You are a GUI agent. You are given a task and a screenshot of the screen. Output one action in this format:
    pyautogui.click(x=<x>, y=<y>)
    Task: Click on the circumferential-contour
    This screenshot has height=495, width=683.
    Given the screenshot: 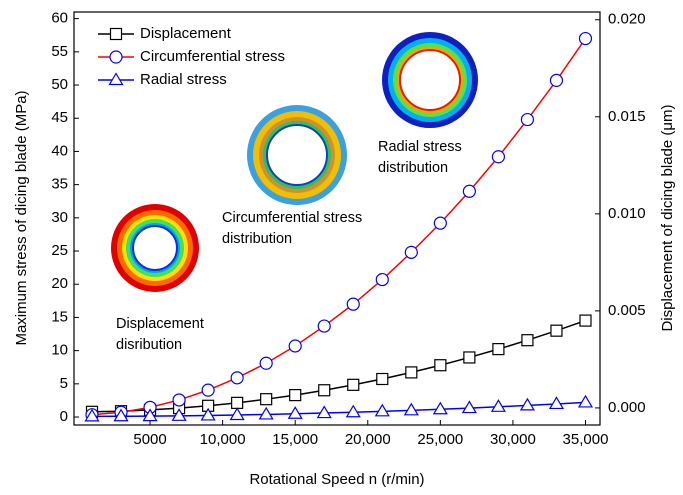 What is the action you would take?
    pyautogui.click(x=297, y=155)
    